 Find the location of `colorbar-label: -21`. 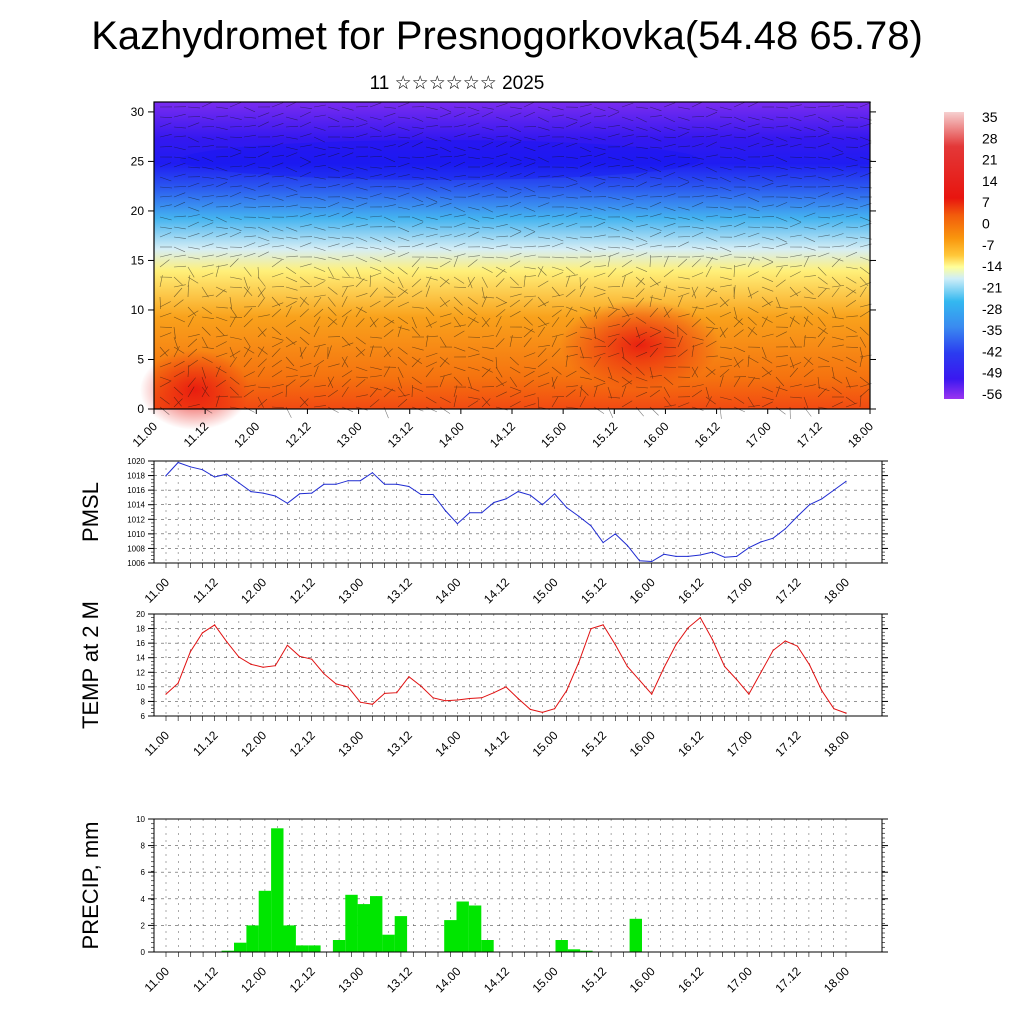

colorbar-label: -21 is located at coordinates (992, 287).